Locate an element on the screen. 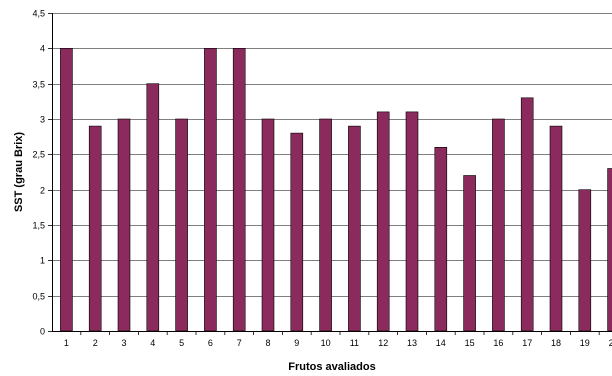  x-tick-label: 4 is located at coordinates (152, 343).